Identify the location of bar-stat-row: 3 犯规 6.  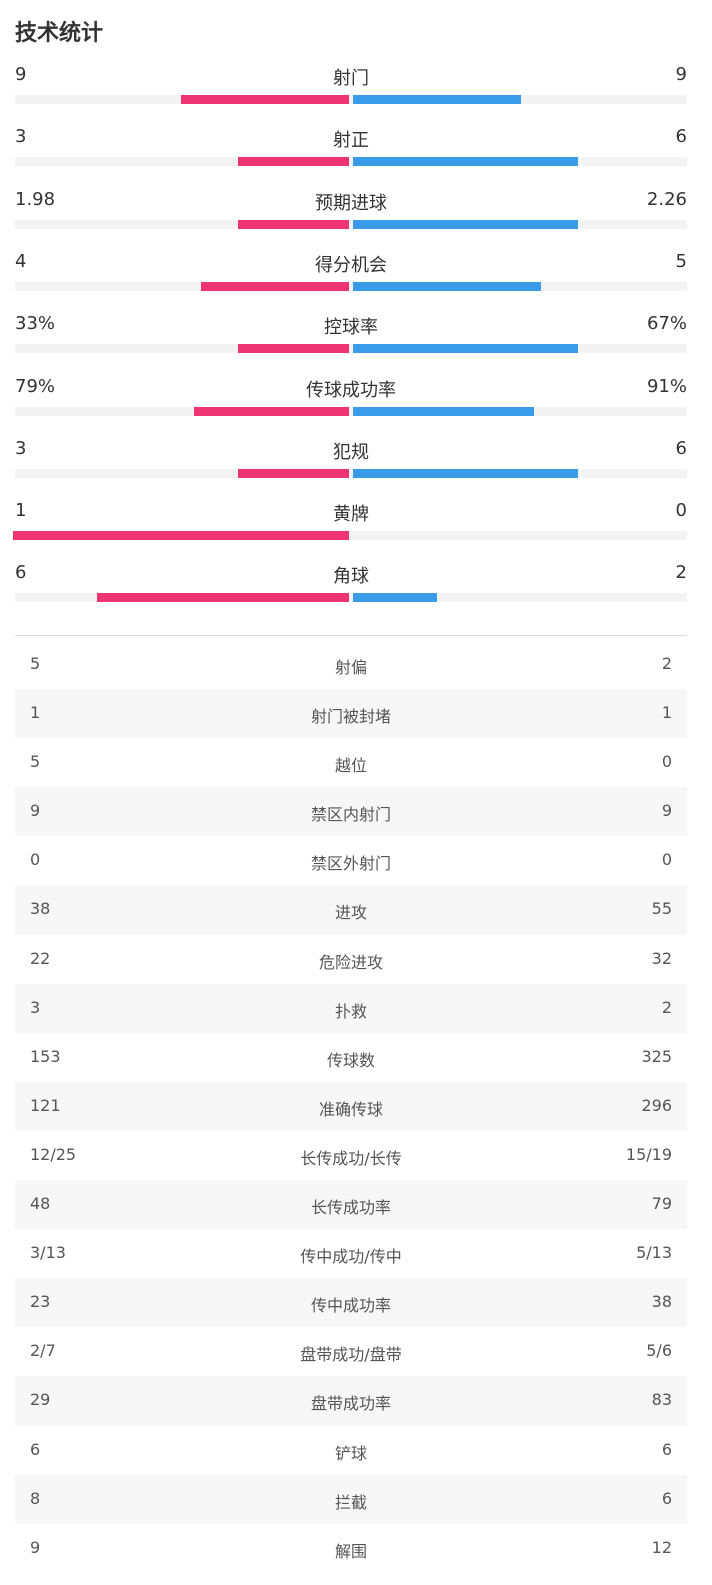
(351, 465).